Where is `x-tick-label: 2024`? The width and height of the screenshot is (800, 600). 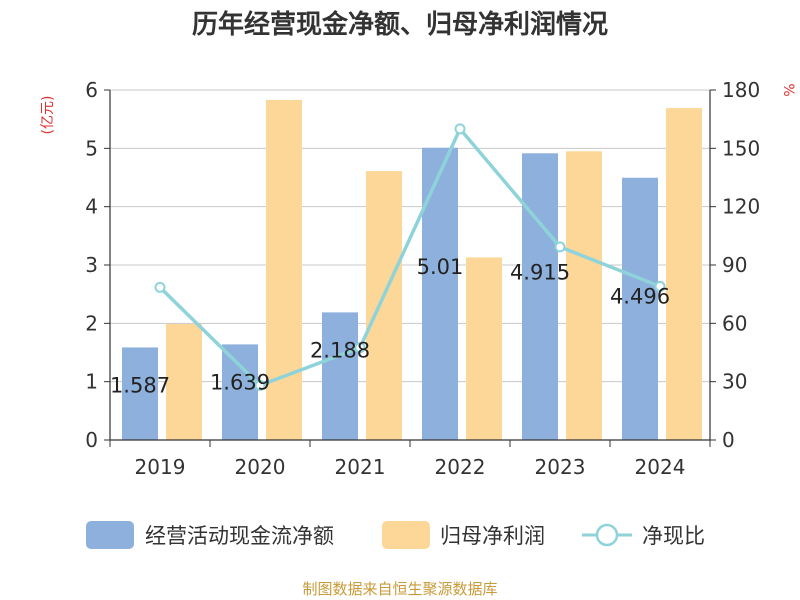 x-tick-label: 2024 is located at coordinates (660, 467).